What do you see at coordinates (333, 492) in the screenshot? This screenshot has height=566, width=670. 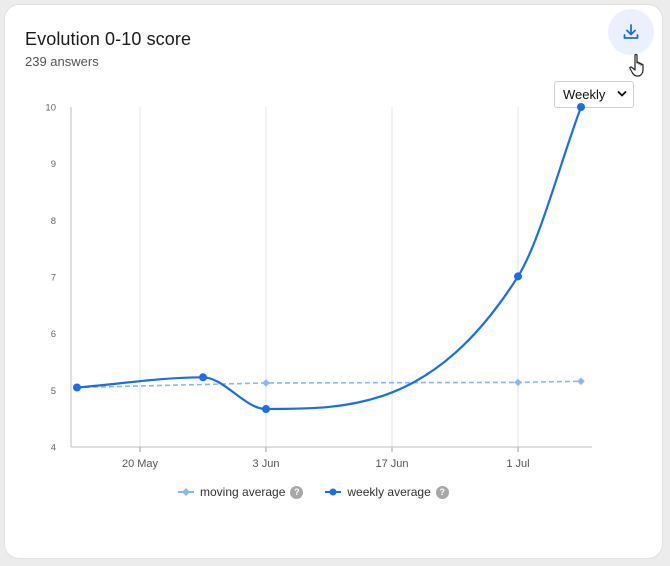 I see `legend-weekly-marker` at bounding box center [333, 492].